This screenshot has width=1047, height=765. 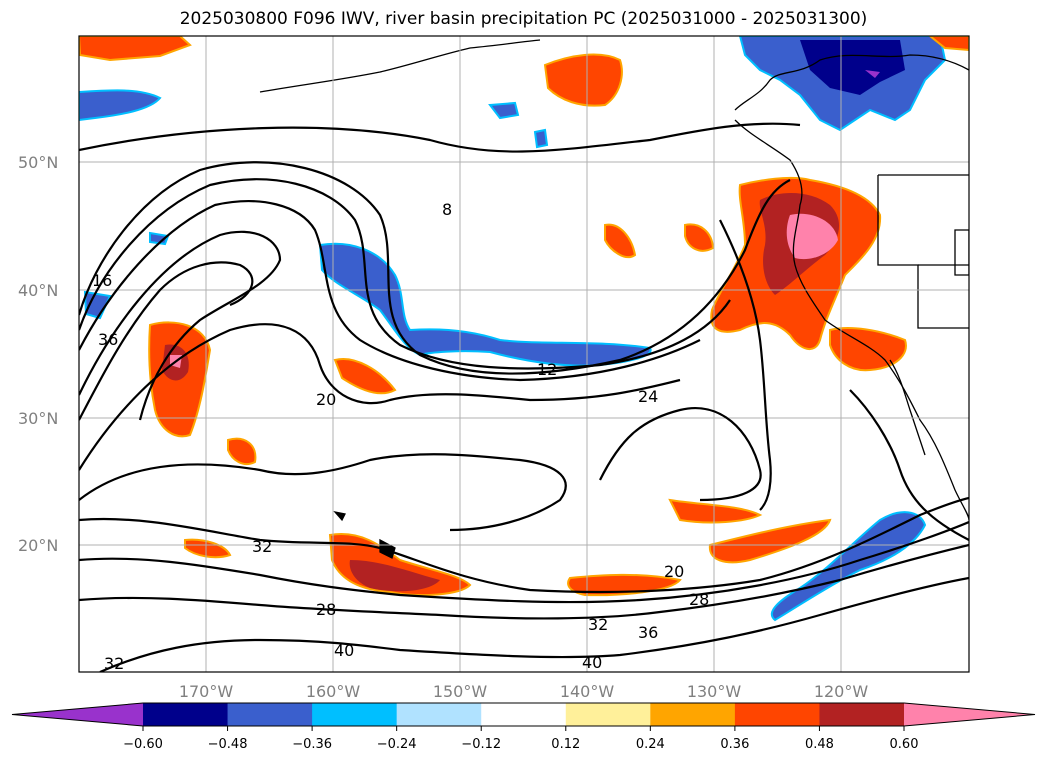 I want to click on lat-label: 40°N, so click(x=38, y=290).